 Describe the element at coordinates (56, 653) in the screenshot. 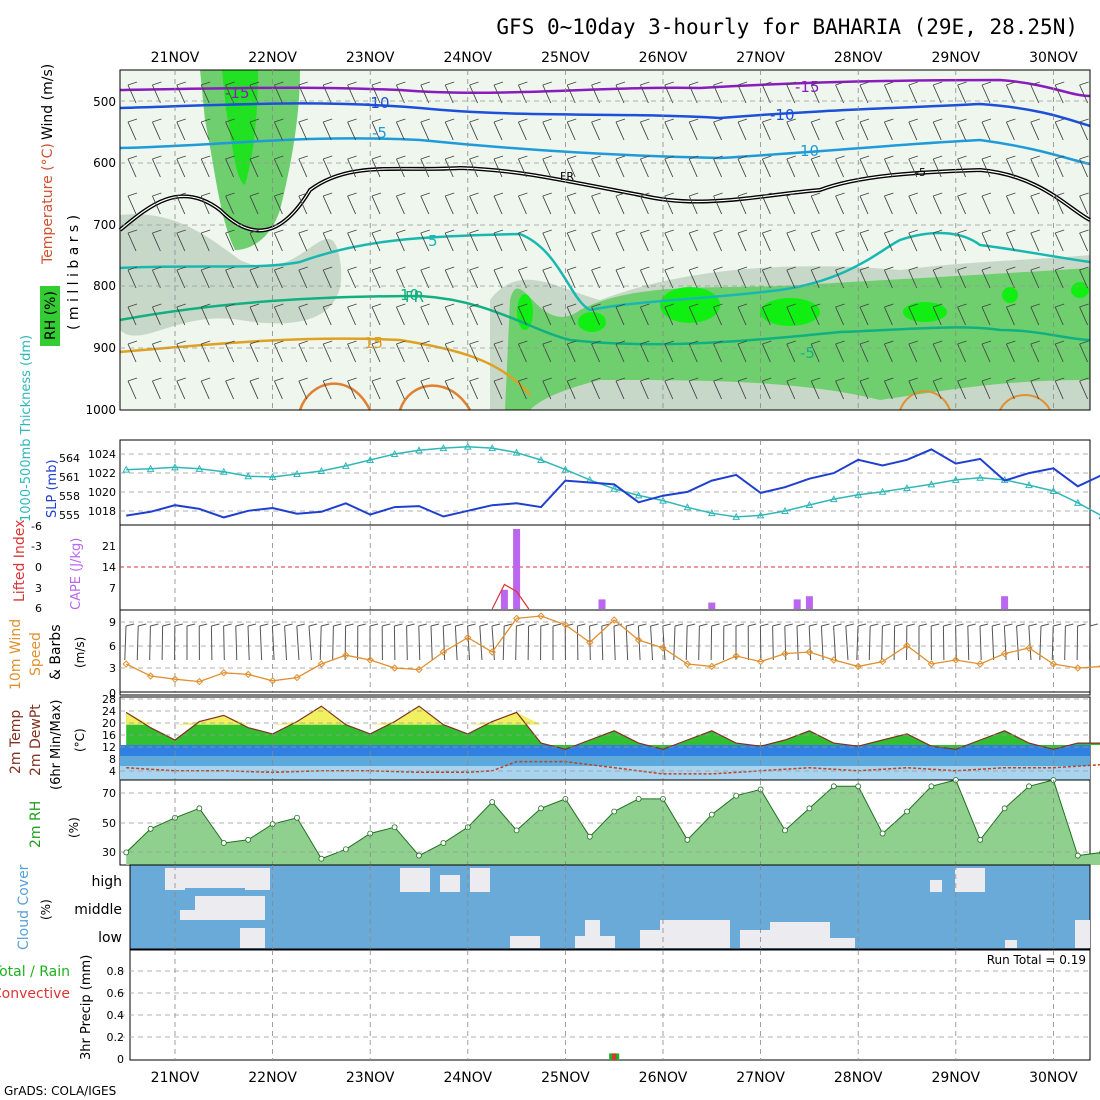

I see `wind-axis-label-3: & Barbs` at that location.